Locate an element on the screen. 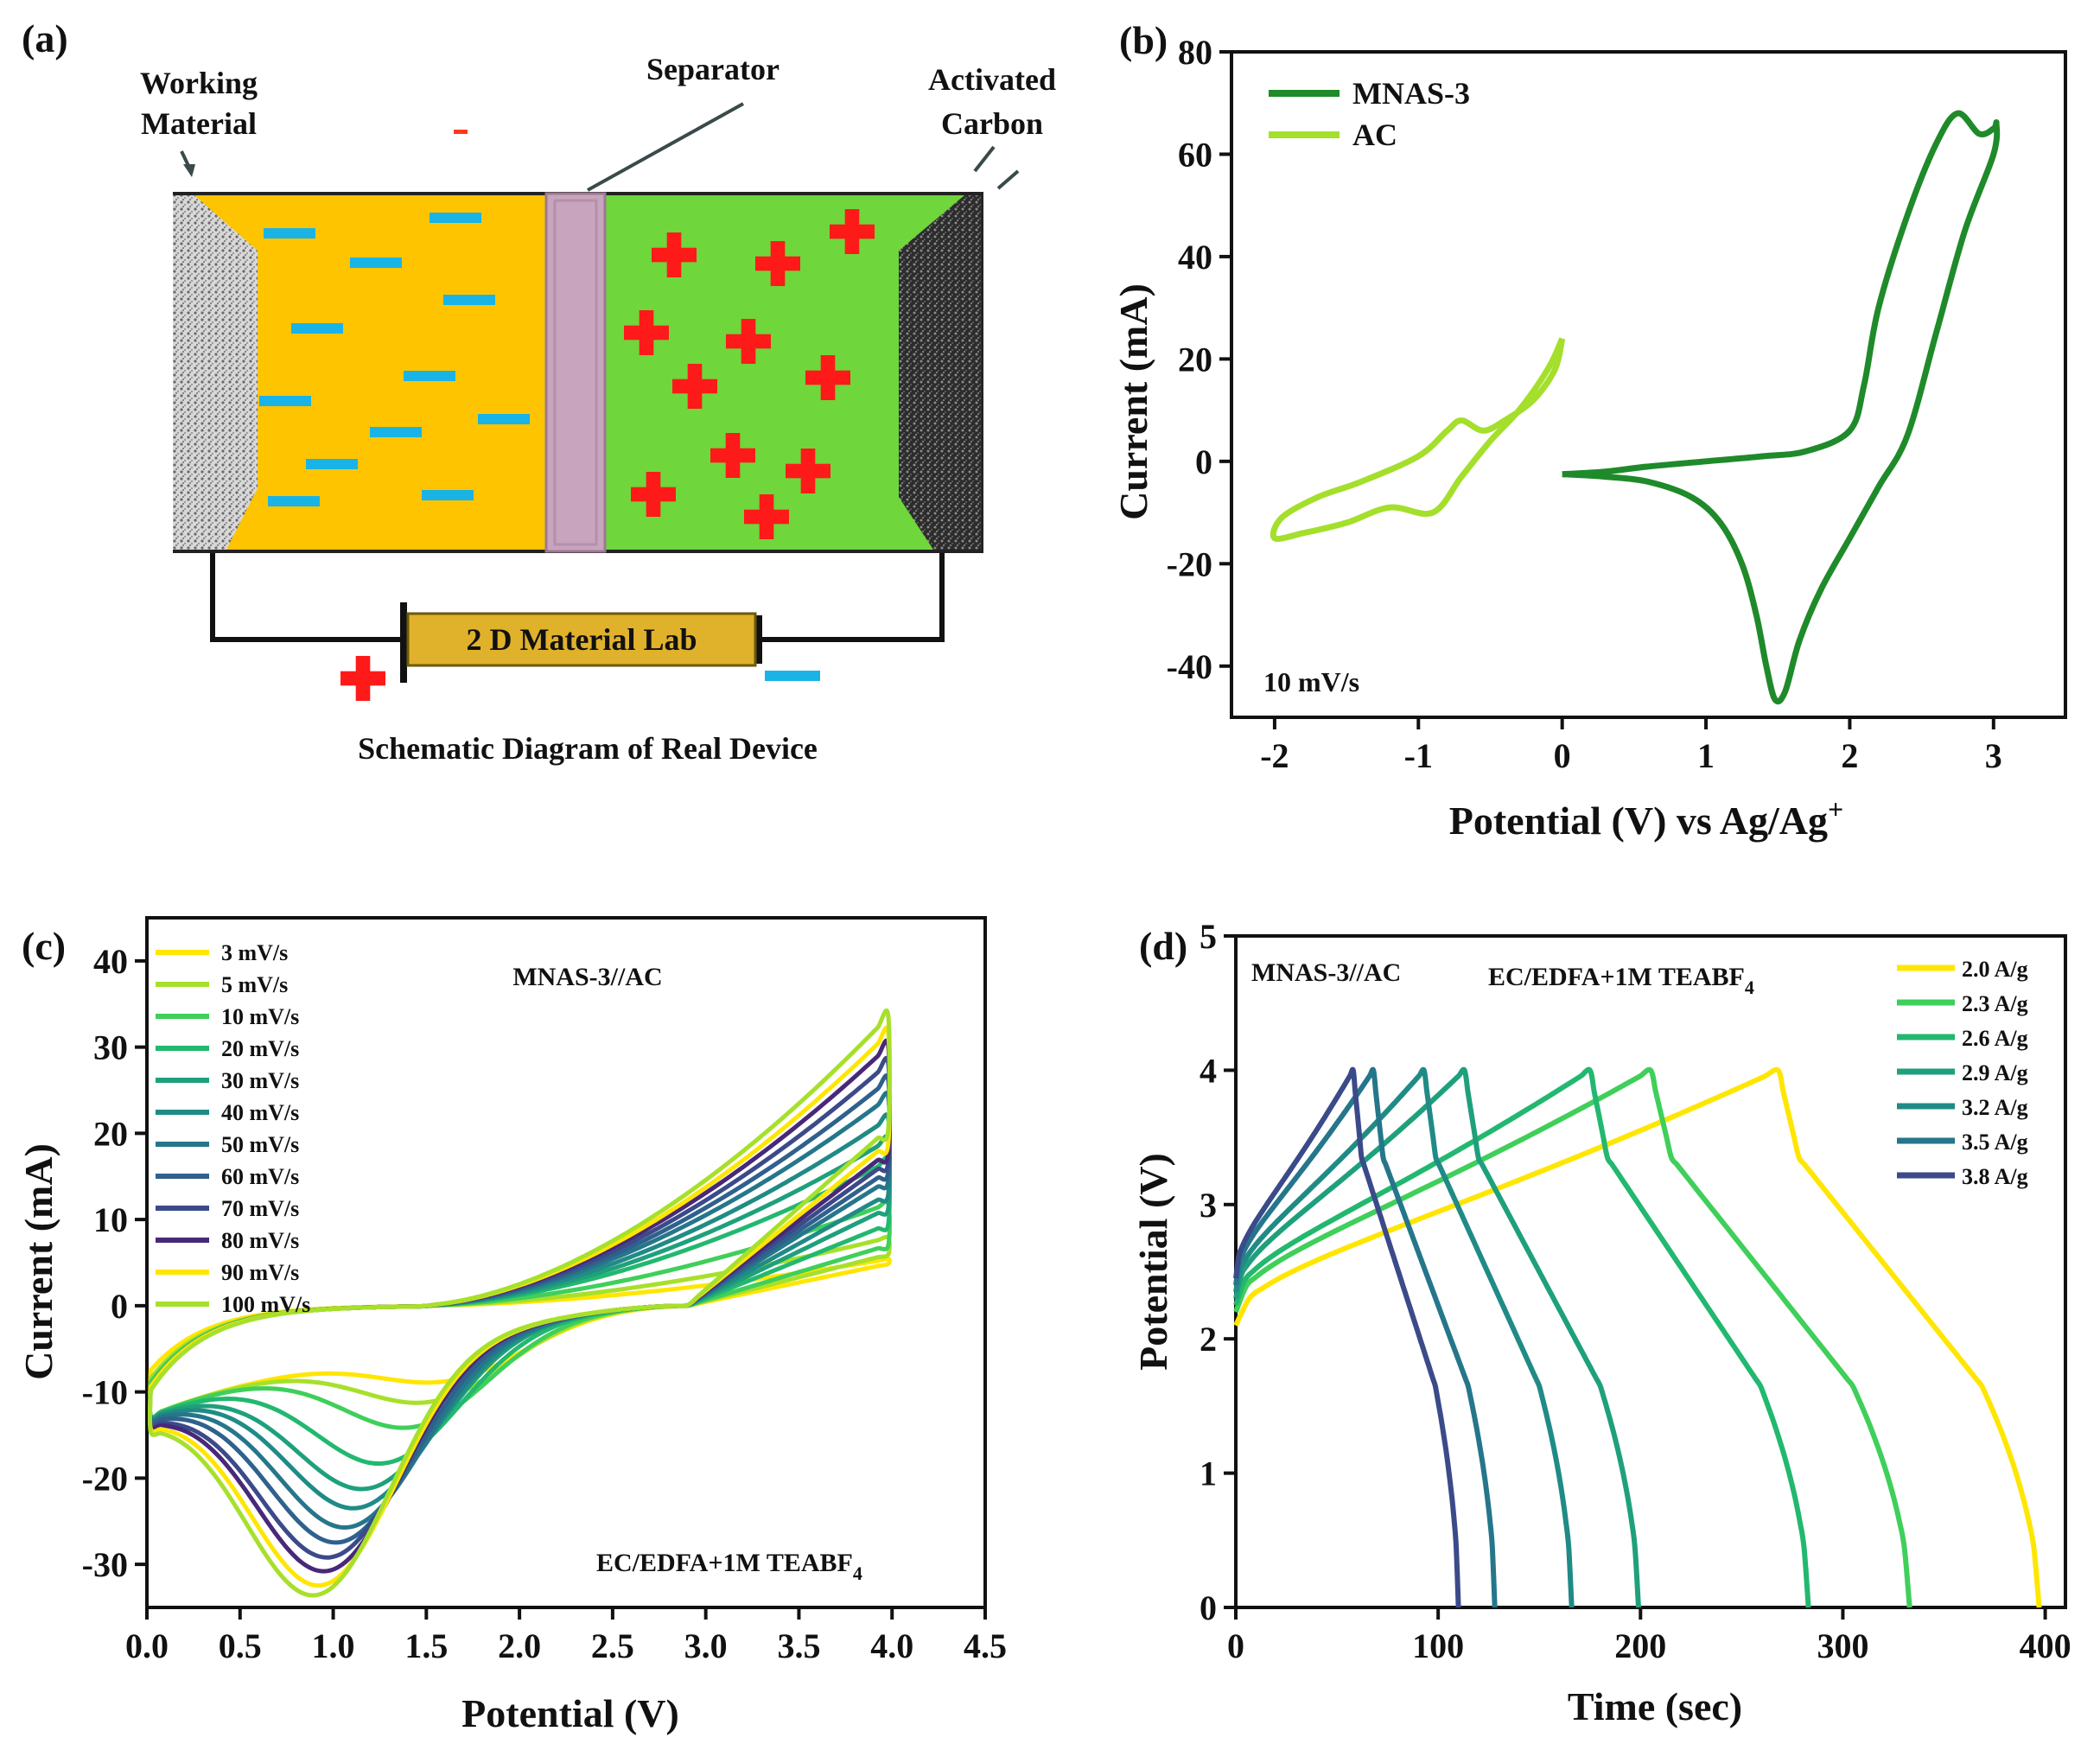 The image size is (2100, 1763). y-tick-label: 60 is located at coordinates (1195, 154).